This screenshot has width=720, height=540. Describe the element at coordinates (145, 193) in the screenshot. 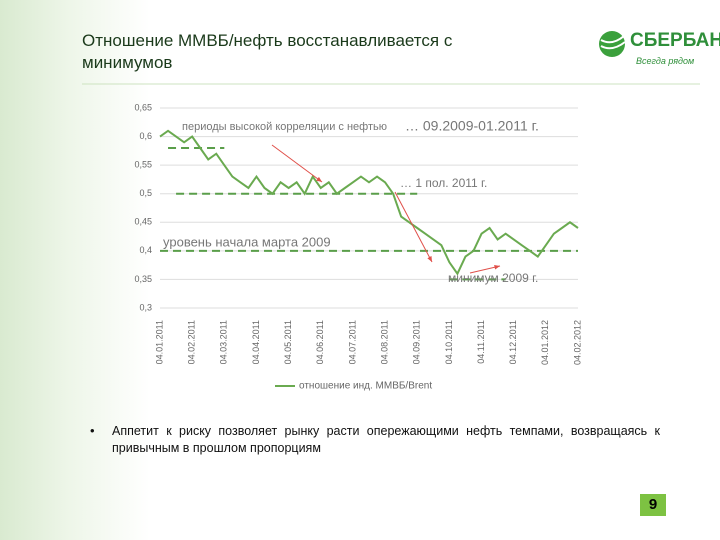

I see `y-tick-label: 0,5` at that location.